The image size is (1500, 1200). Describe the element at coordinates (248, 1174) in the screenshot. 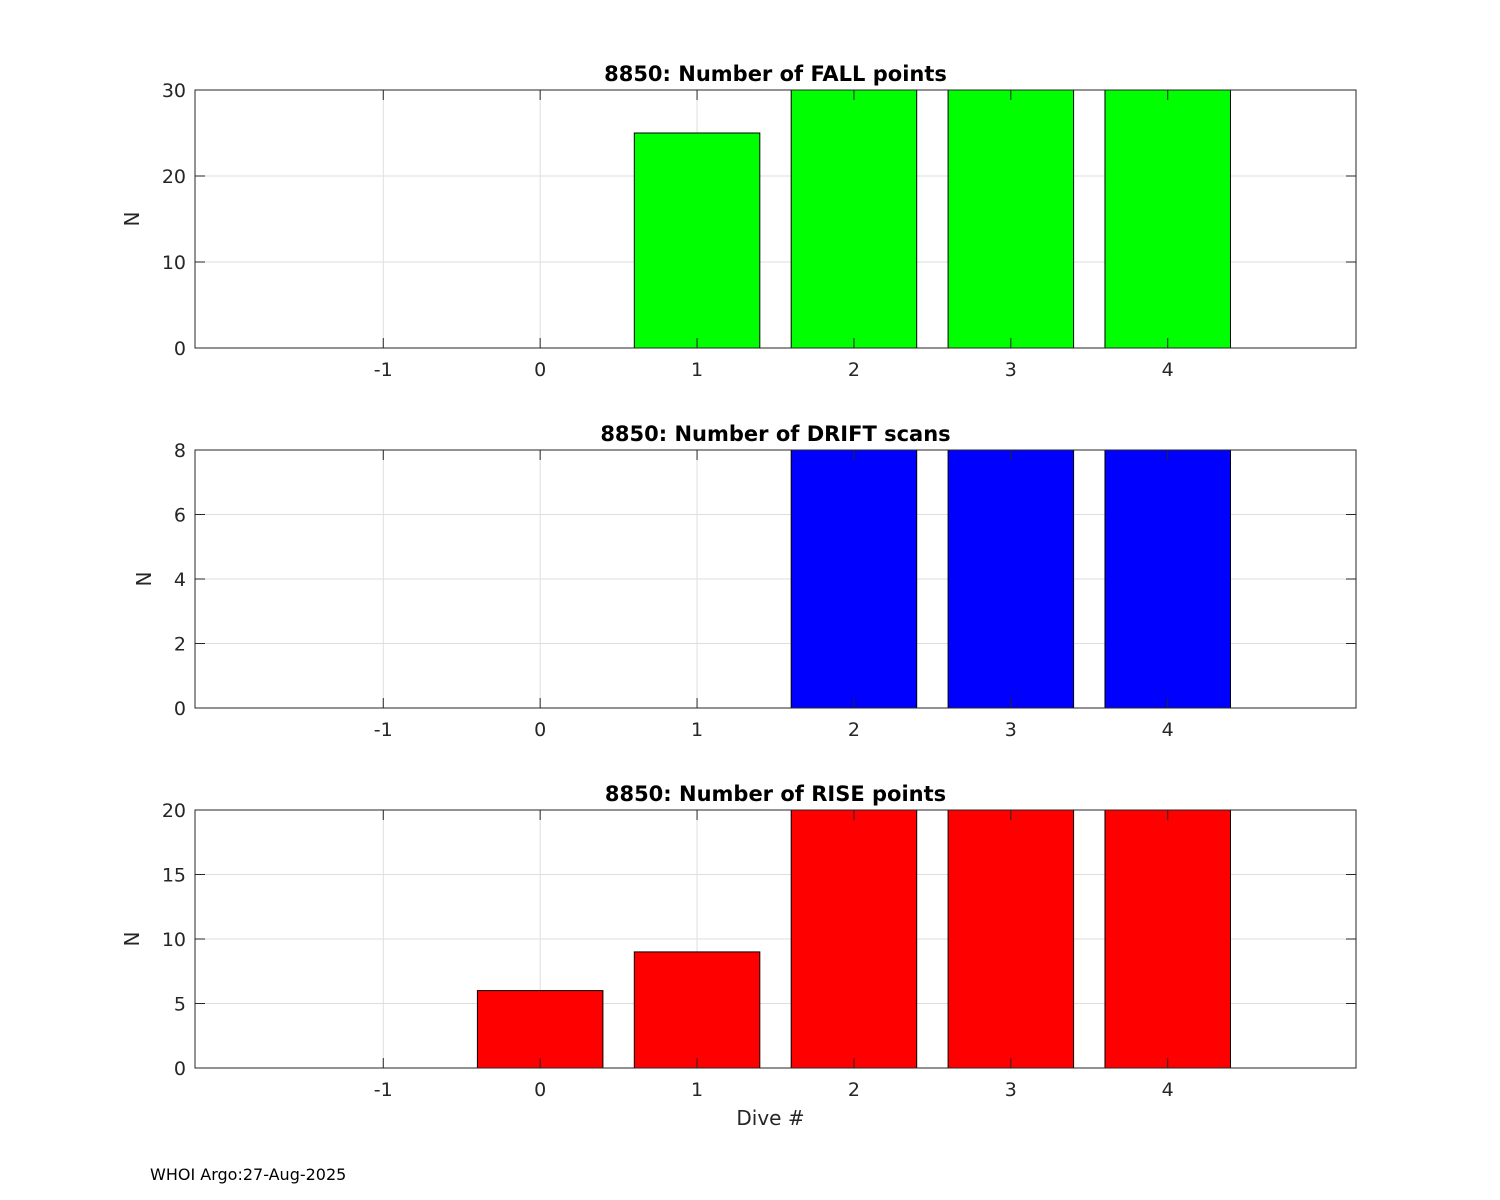

I see `footer-note: WHOI Argo:27-Aug-2025` at that location.